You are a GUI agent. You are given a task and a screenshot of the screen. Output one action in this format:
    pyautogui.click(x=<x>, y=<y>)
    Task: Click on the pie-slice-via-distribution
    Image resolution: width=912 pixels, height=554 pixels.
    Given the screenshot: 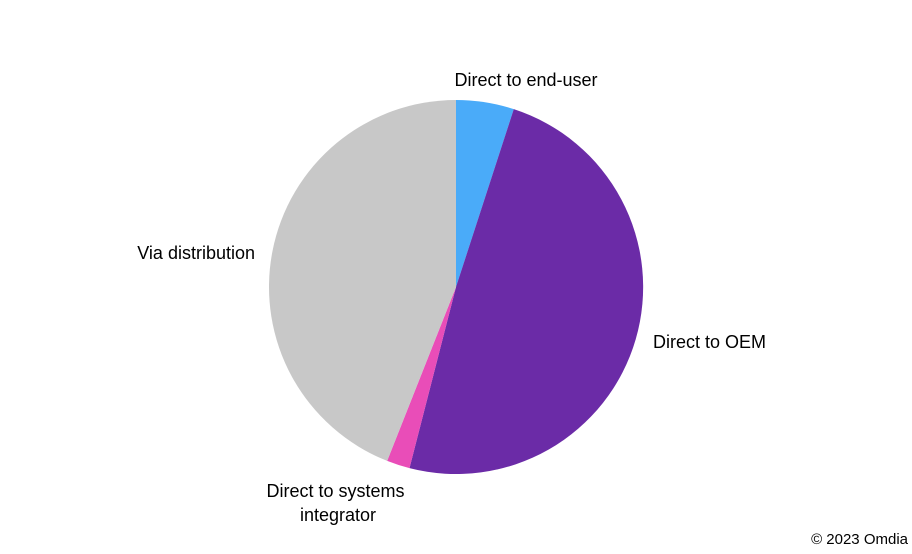 What is the action you would take?
    pyautogui.click(x=362, y=280)
    